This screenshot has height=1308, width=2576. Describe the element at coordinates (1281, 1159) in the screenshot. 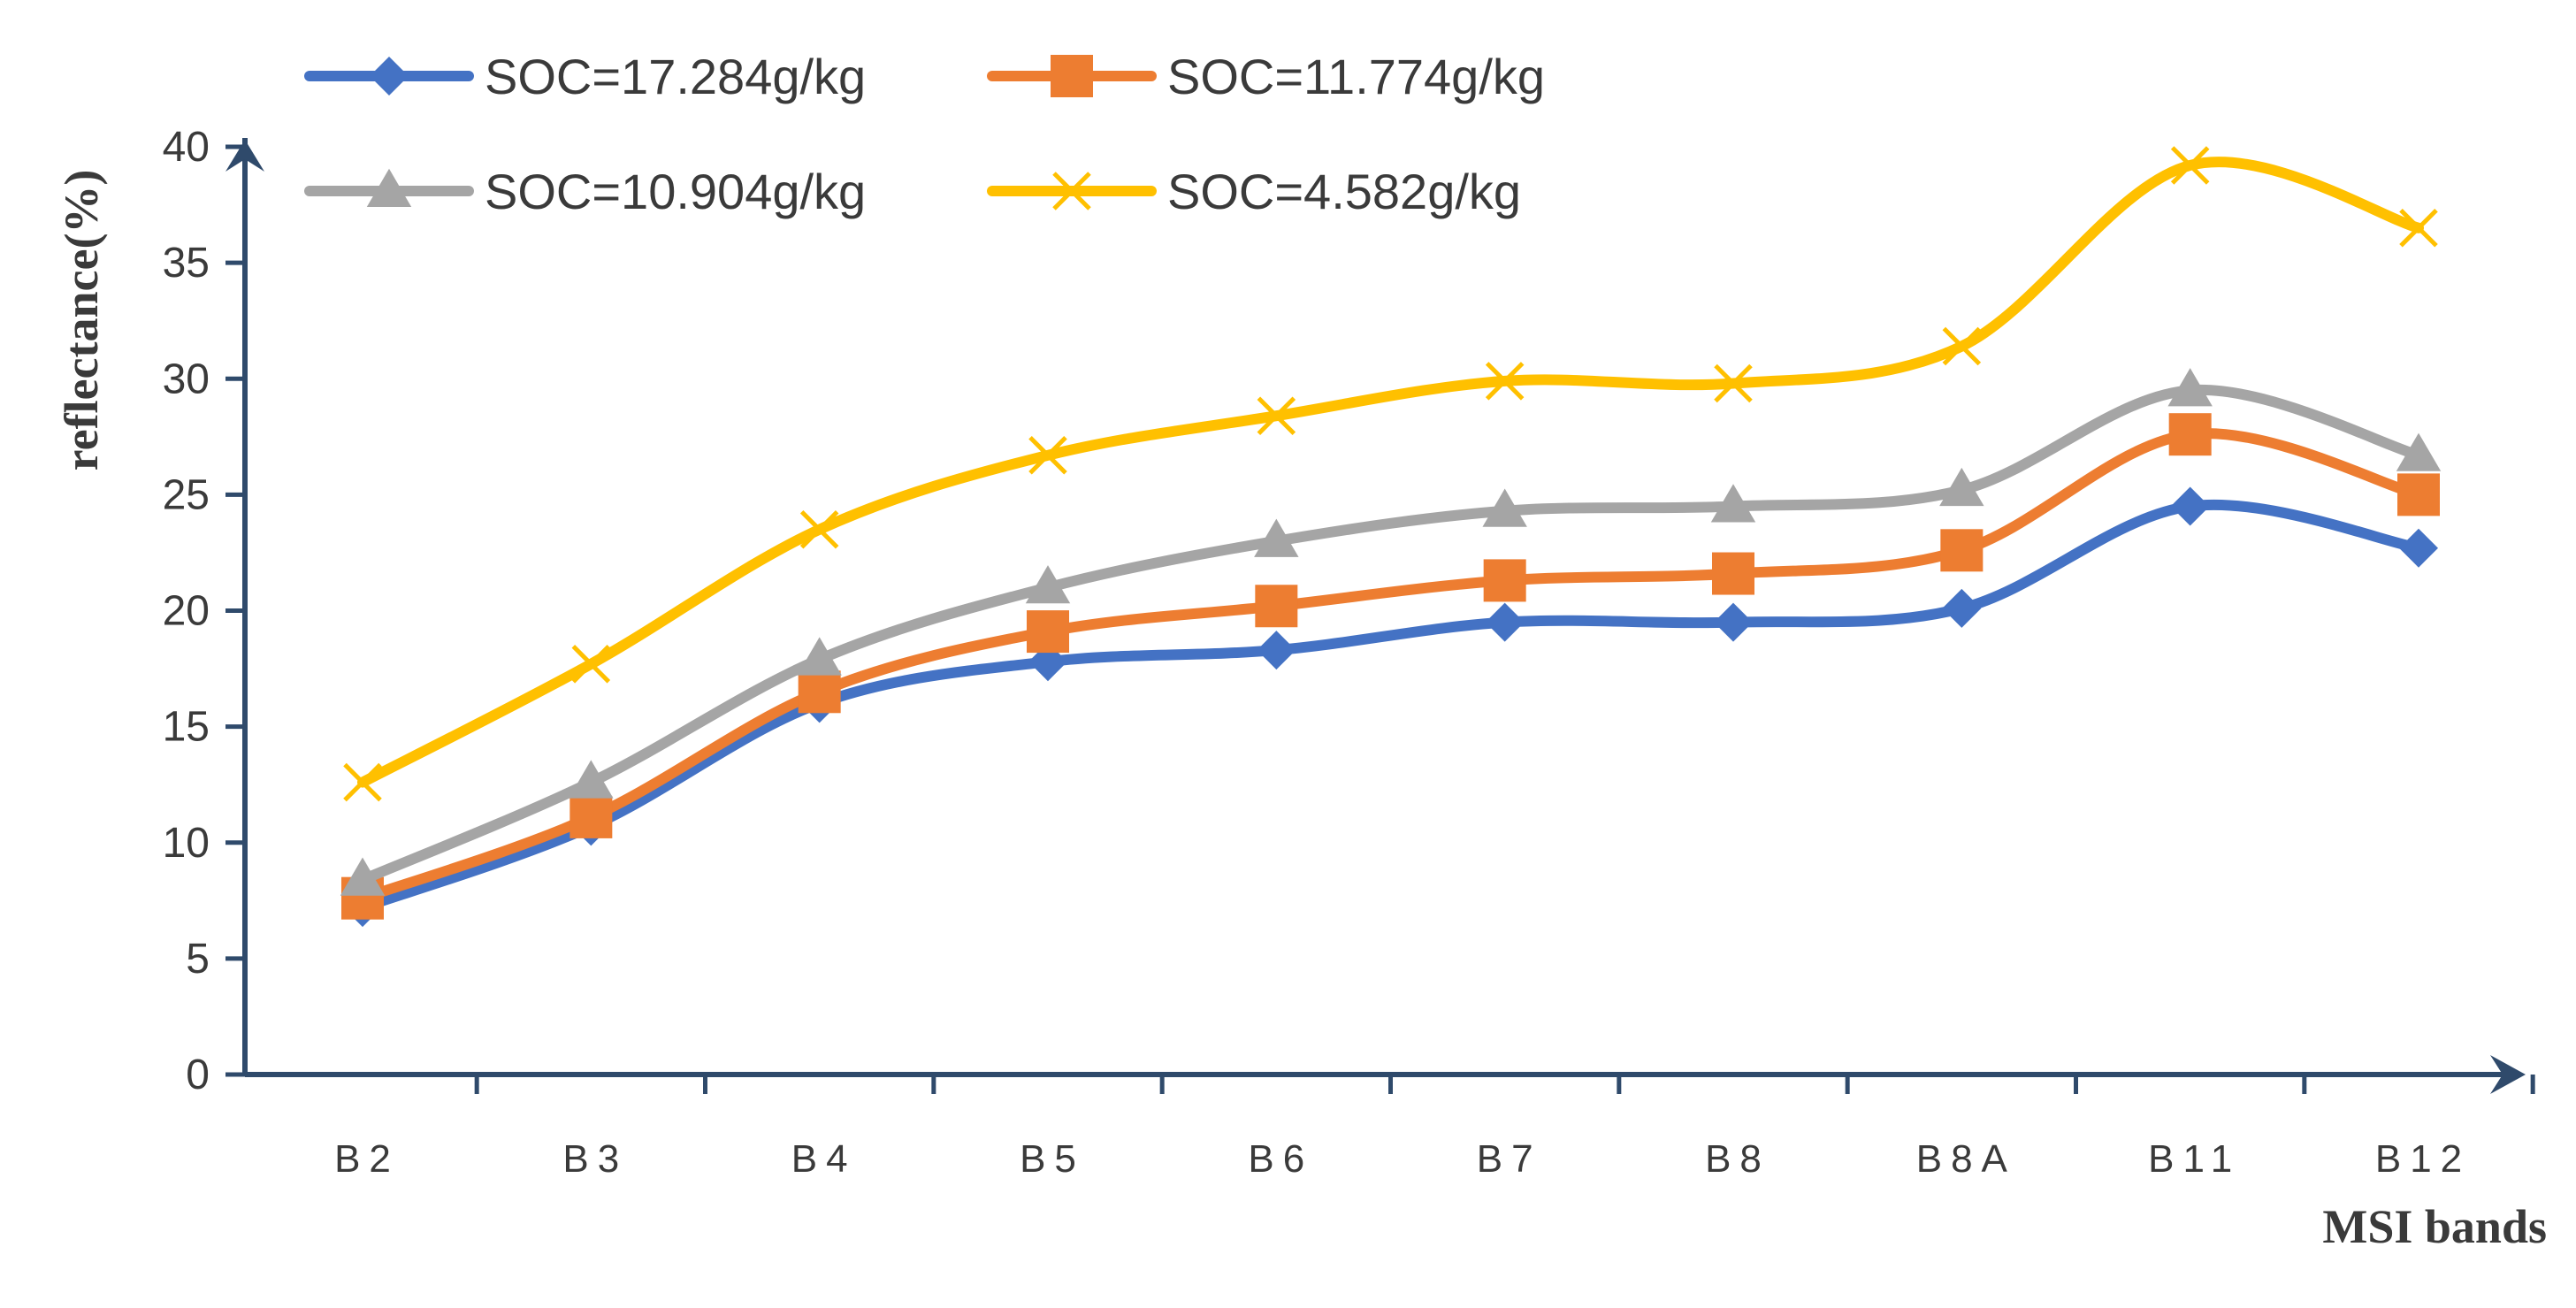

I see `x-tick-label: B6` at that location.